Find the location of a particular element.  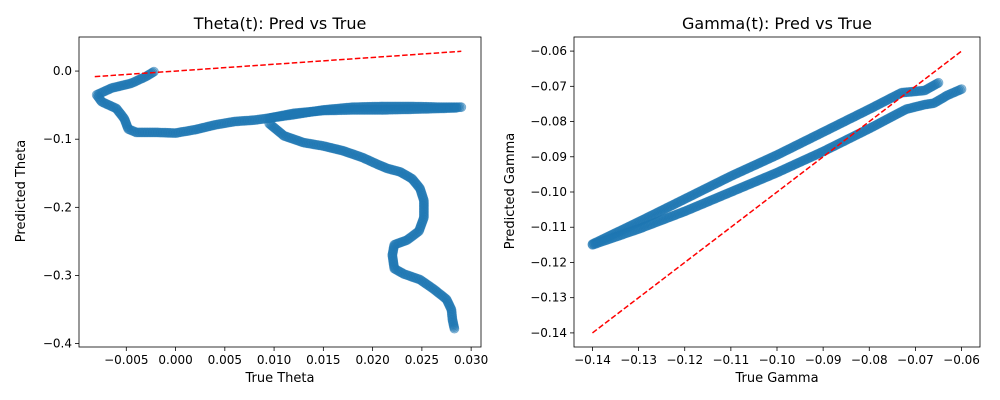

x-tick-label: −0.06 is located at coordinates (961, 360).